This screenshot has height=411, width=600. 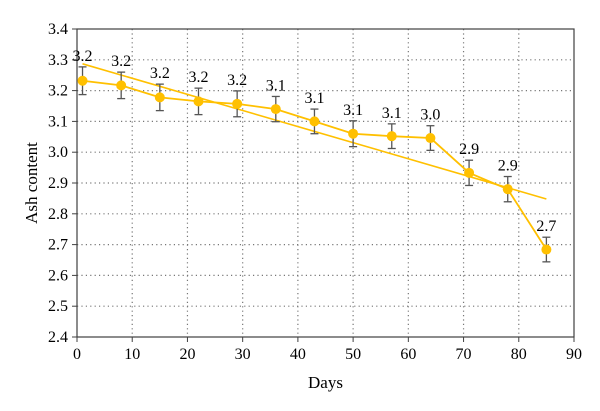 What do you see at coordinates (132, 354) in the screenshot?
I see `x-tick-label-10: 10` at bounding box center [132, 354].